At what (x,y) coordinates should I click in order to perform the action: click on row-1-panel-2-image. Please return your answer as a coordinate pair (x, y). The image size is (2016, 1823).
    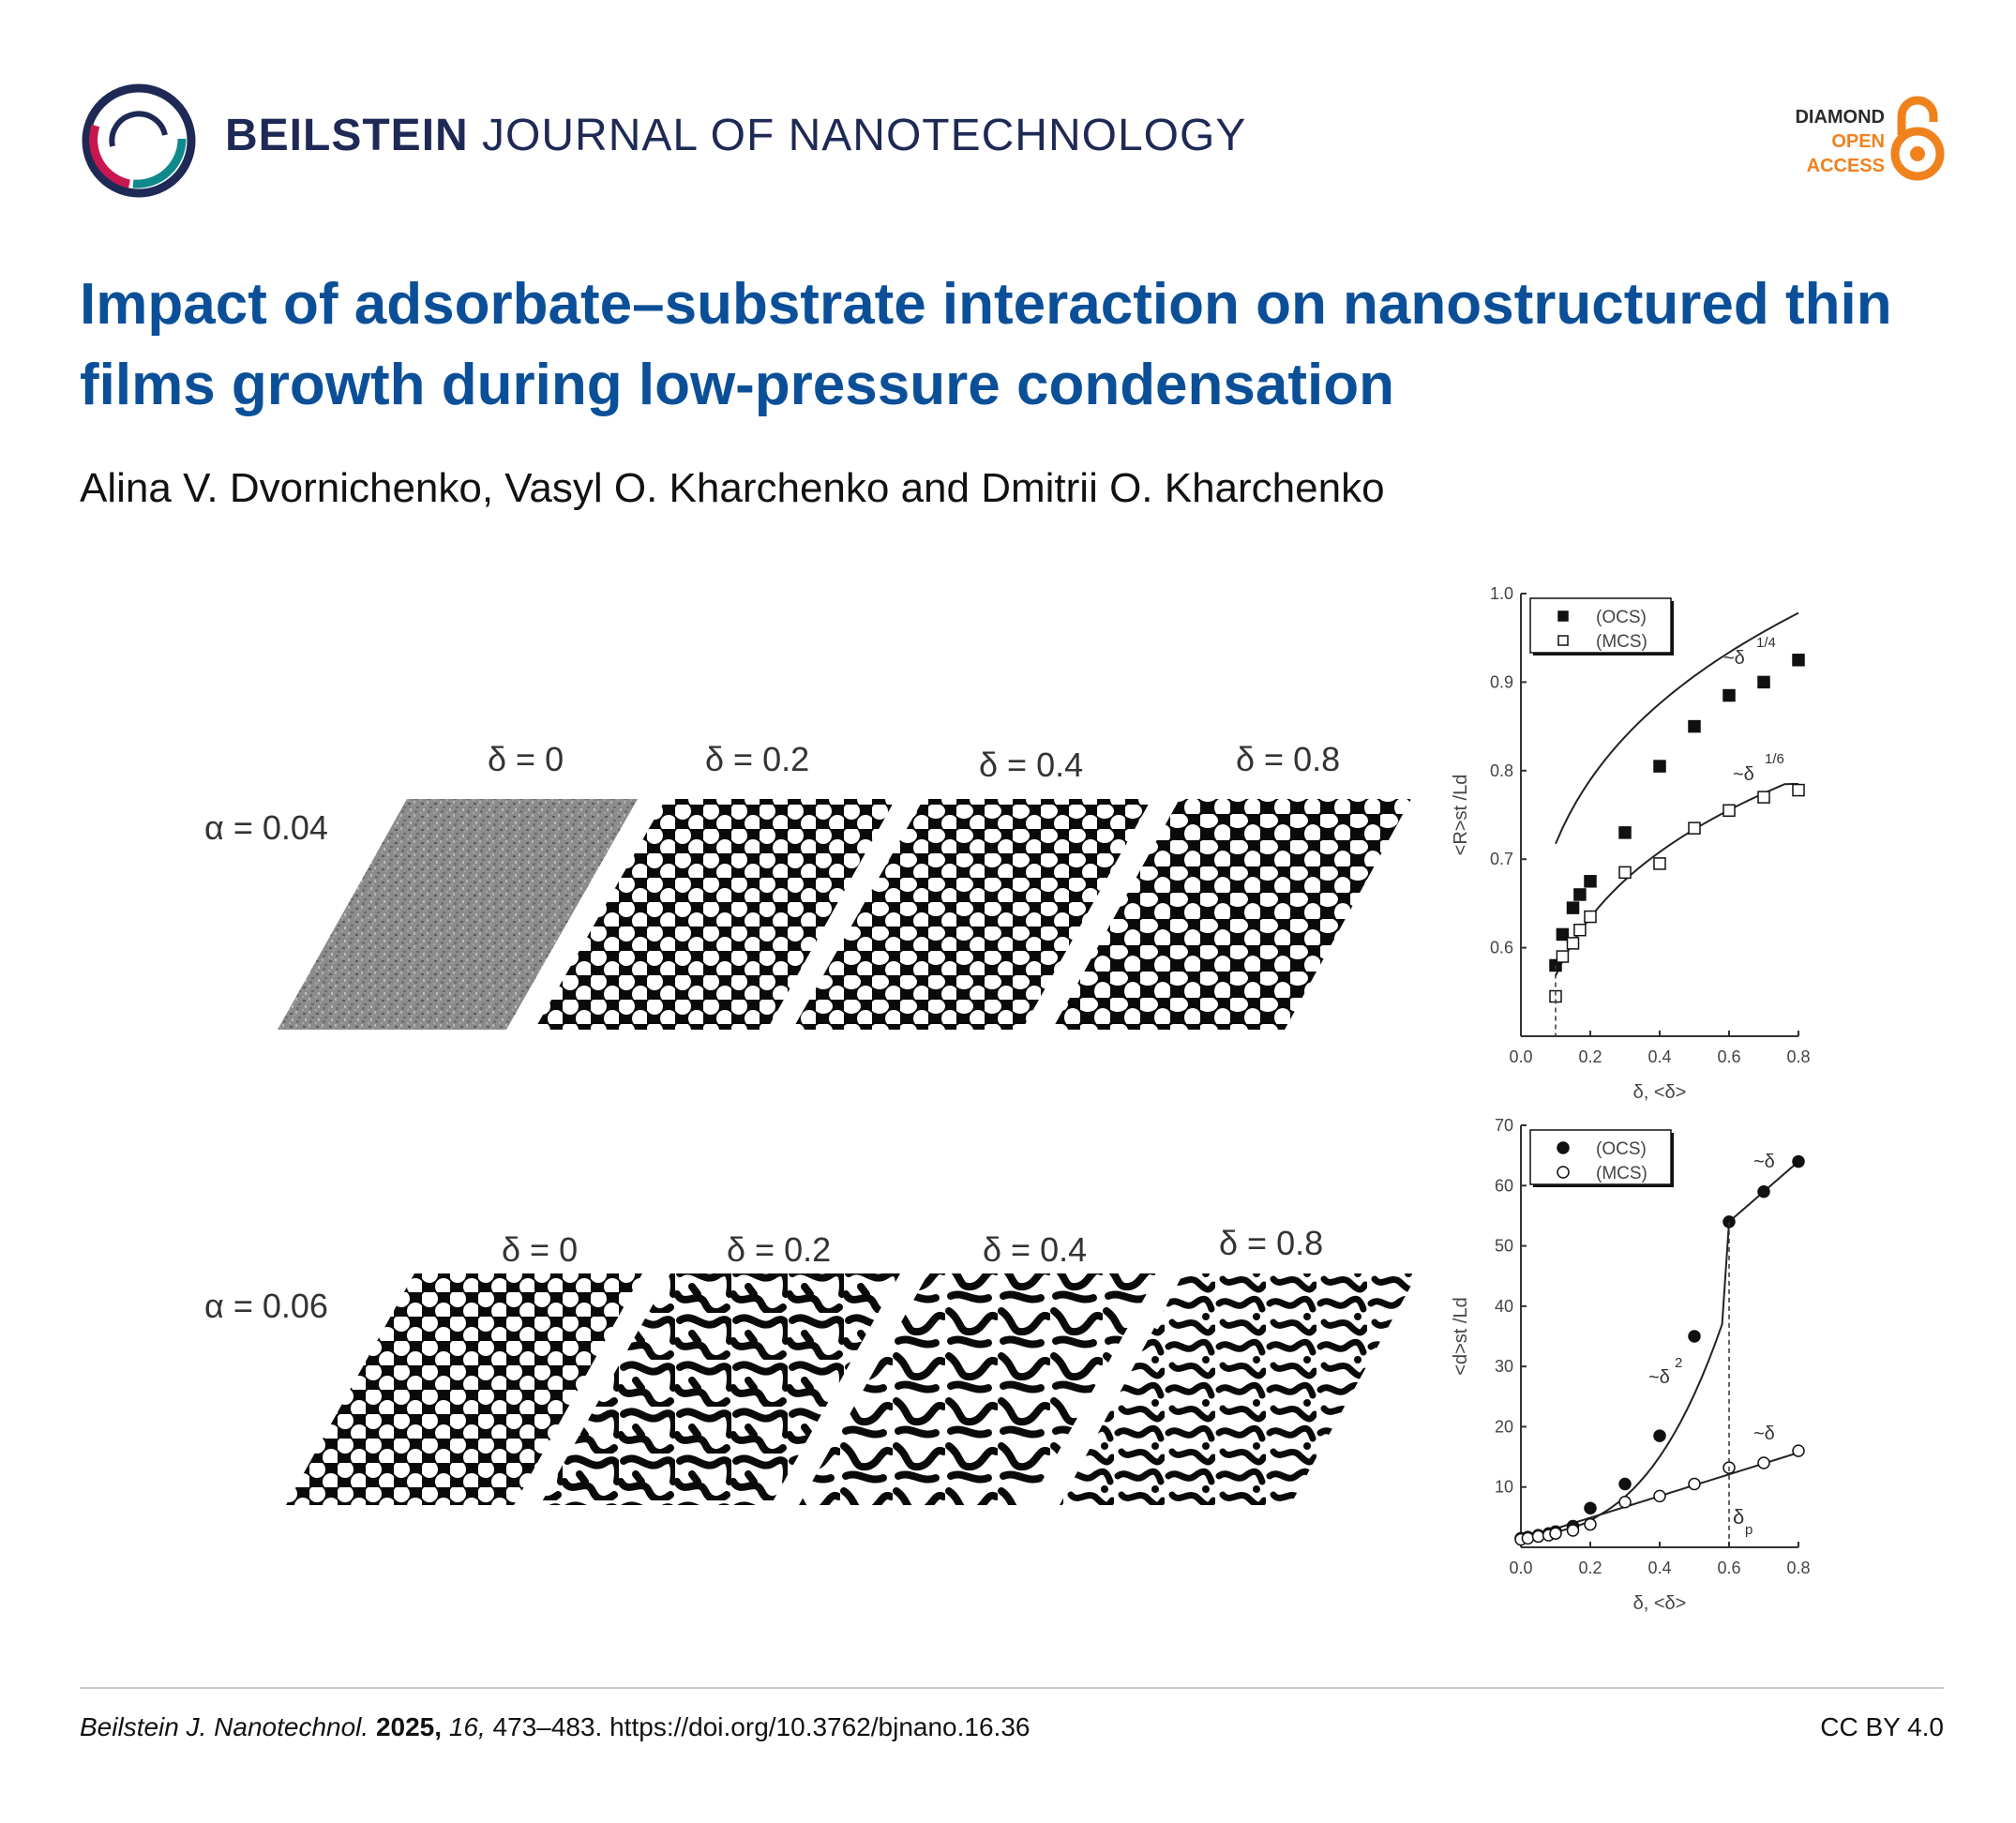
    Looking at the image, I should click on (714, 914).